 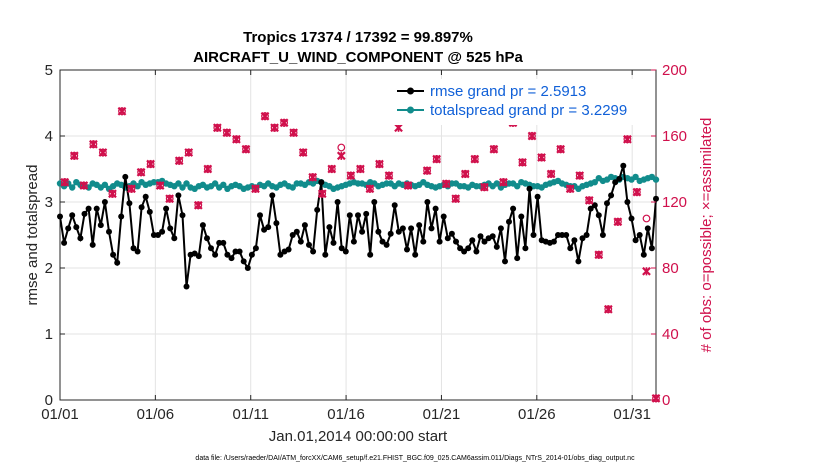 I want to click on x-tick-label: 01/16, so click(x=346, y=414).